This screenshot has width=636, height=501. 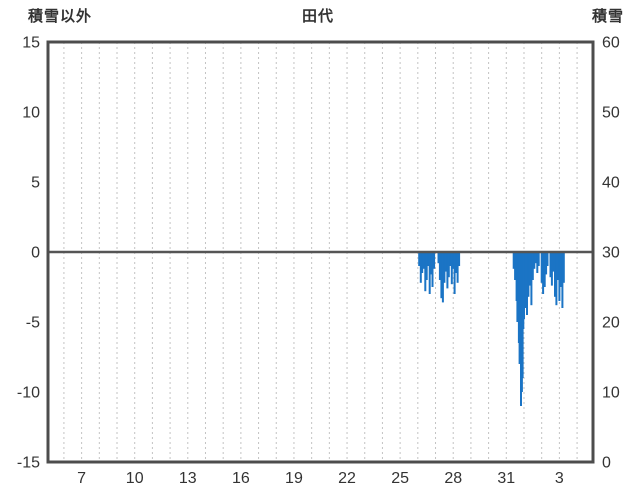 I want to click on right-axis-tick-label: 50, so click(x=611, y=113).